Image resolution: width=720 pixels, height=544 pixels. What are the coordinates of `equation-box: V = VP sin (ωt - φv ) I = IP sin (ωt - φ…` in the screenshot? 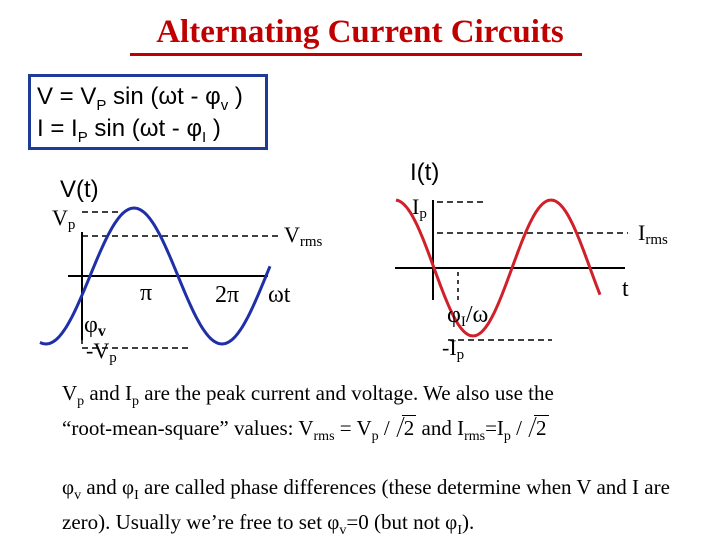 It's located at (148, 112).